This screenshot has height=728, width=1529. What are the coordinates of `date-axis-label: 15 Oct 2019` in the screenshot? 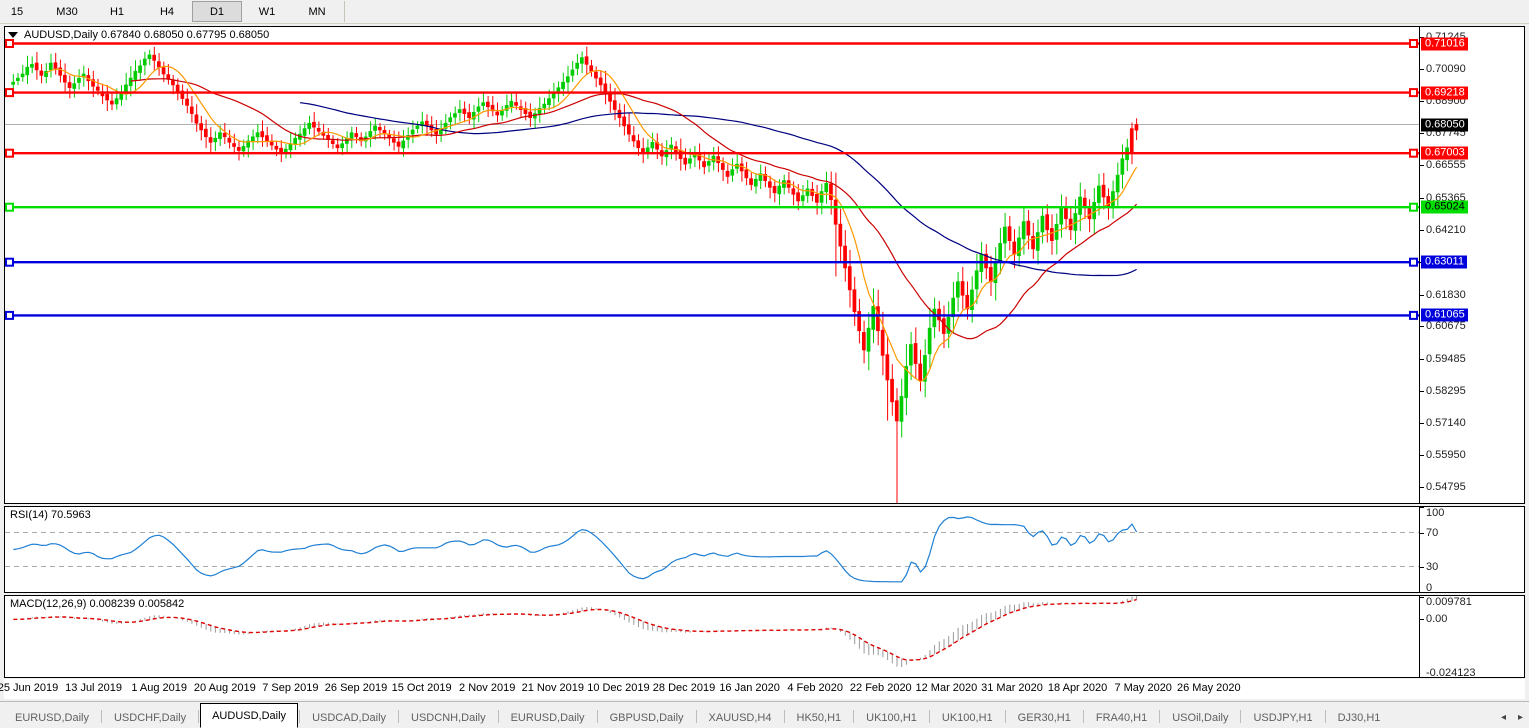 It's located at (421, 688).